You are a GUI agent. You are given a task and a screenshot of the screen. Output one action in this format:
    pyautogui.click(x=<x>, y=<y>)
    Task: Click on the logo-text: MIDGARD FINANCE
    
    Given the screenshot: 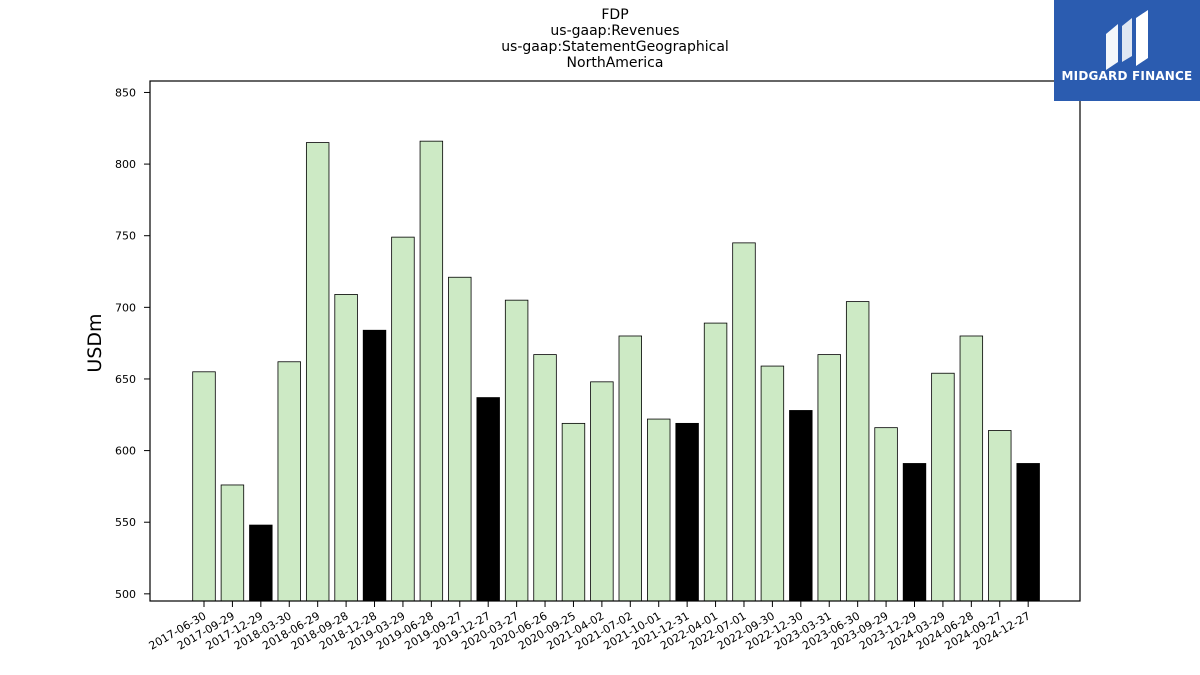 What is the action you would take?
    pyautogui.click(x=1127, y=76)
    